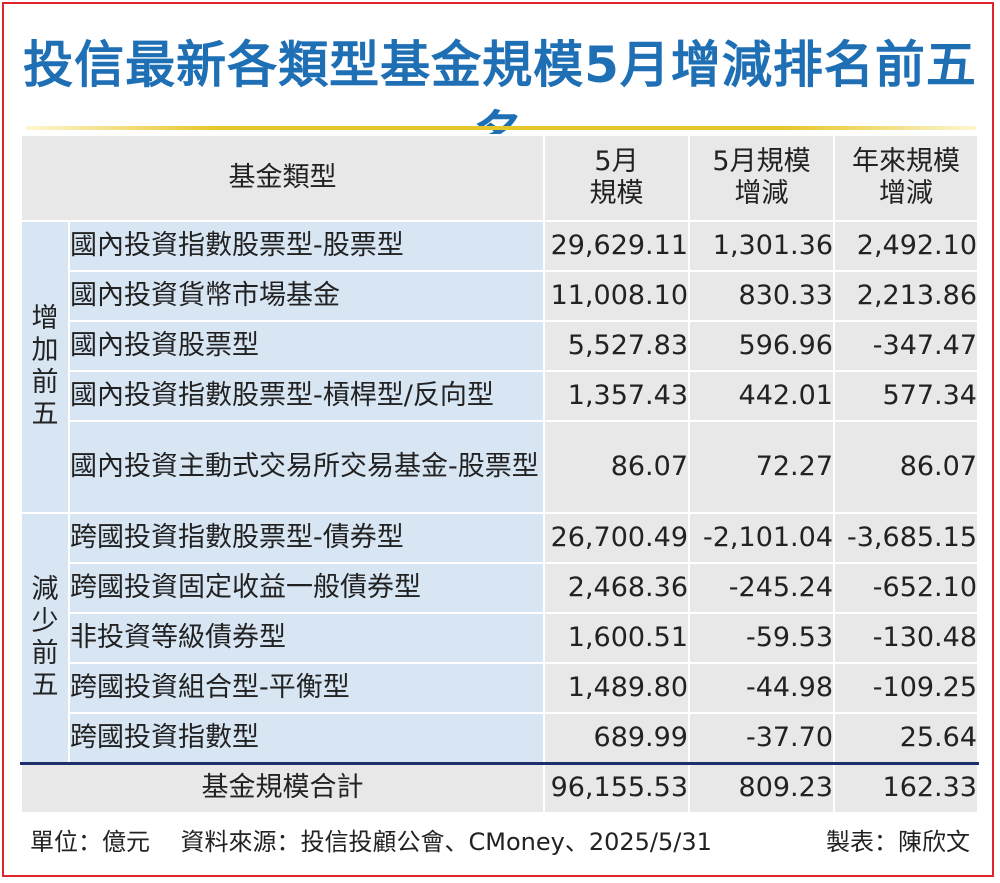  What do you see at coordinates (906, 787) in the screenshot?
I see `total-ytd-change: 162.33` at bounding box center [906, 787].